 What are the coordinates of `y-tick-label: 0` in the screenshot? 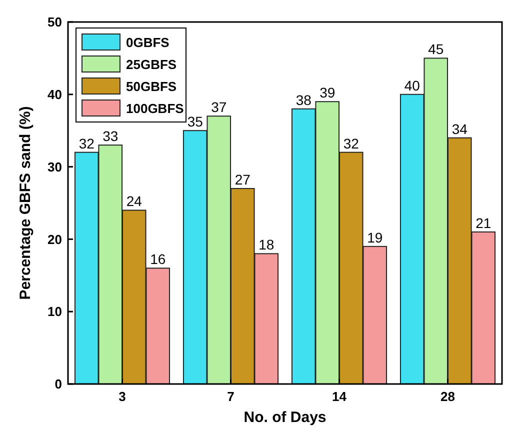 It's located at (58, 384).